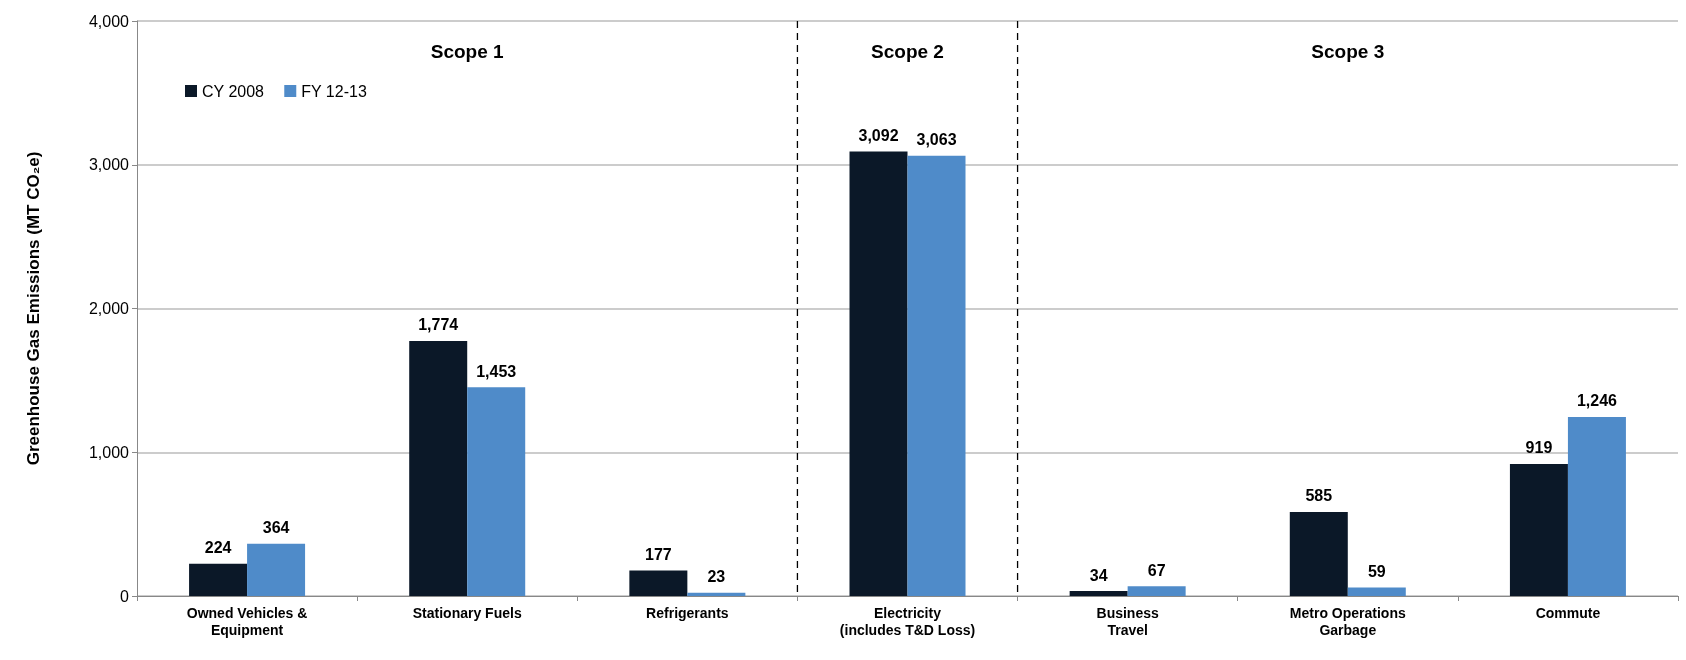 Image resolution: width=1686 pixels, height=660 pixels. What do you see at coordinates (1319, 496) in the screenshot?
I see `data-label: 585` at bounding box center [1319, 496].